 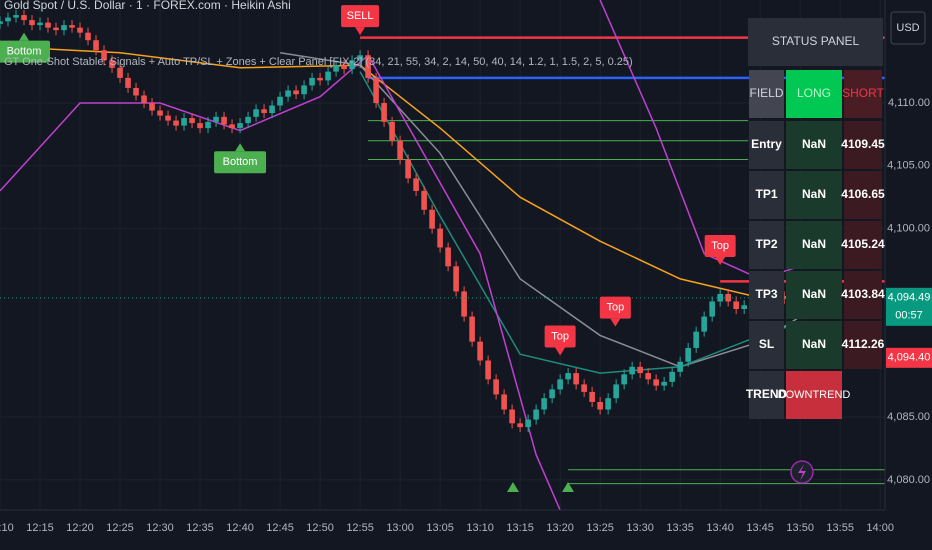 What do you see at coordinates (908, 275) in the screenshot?
I see `price-axis` at bounding box center [908, 275].